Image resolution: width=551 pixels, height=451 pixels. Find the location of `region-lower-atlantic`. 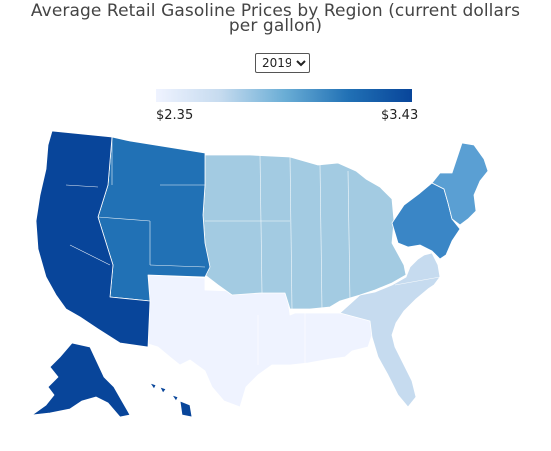

region-lower-atlantic is located at coordinates (390, 330).